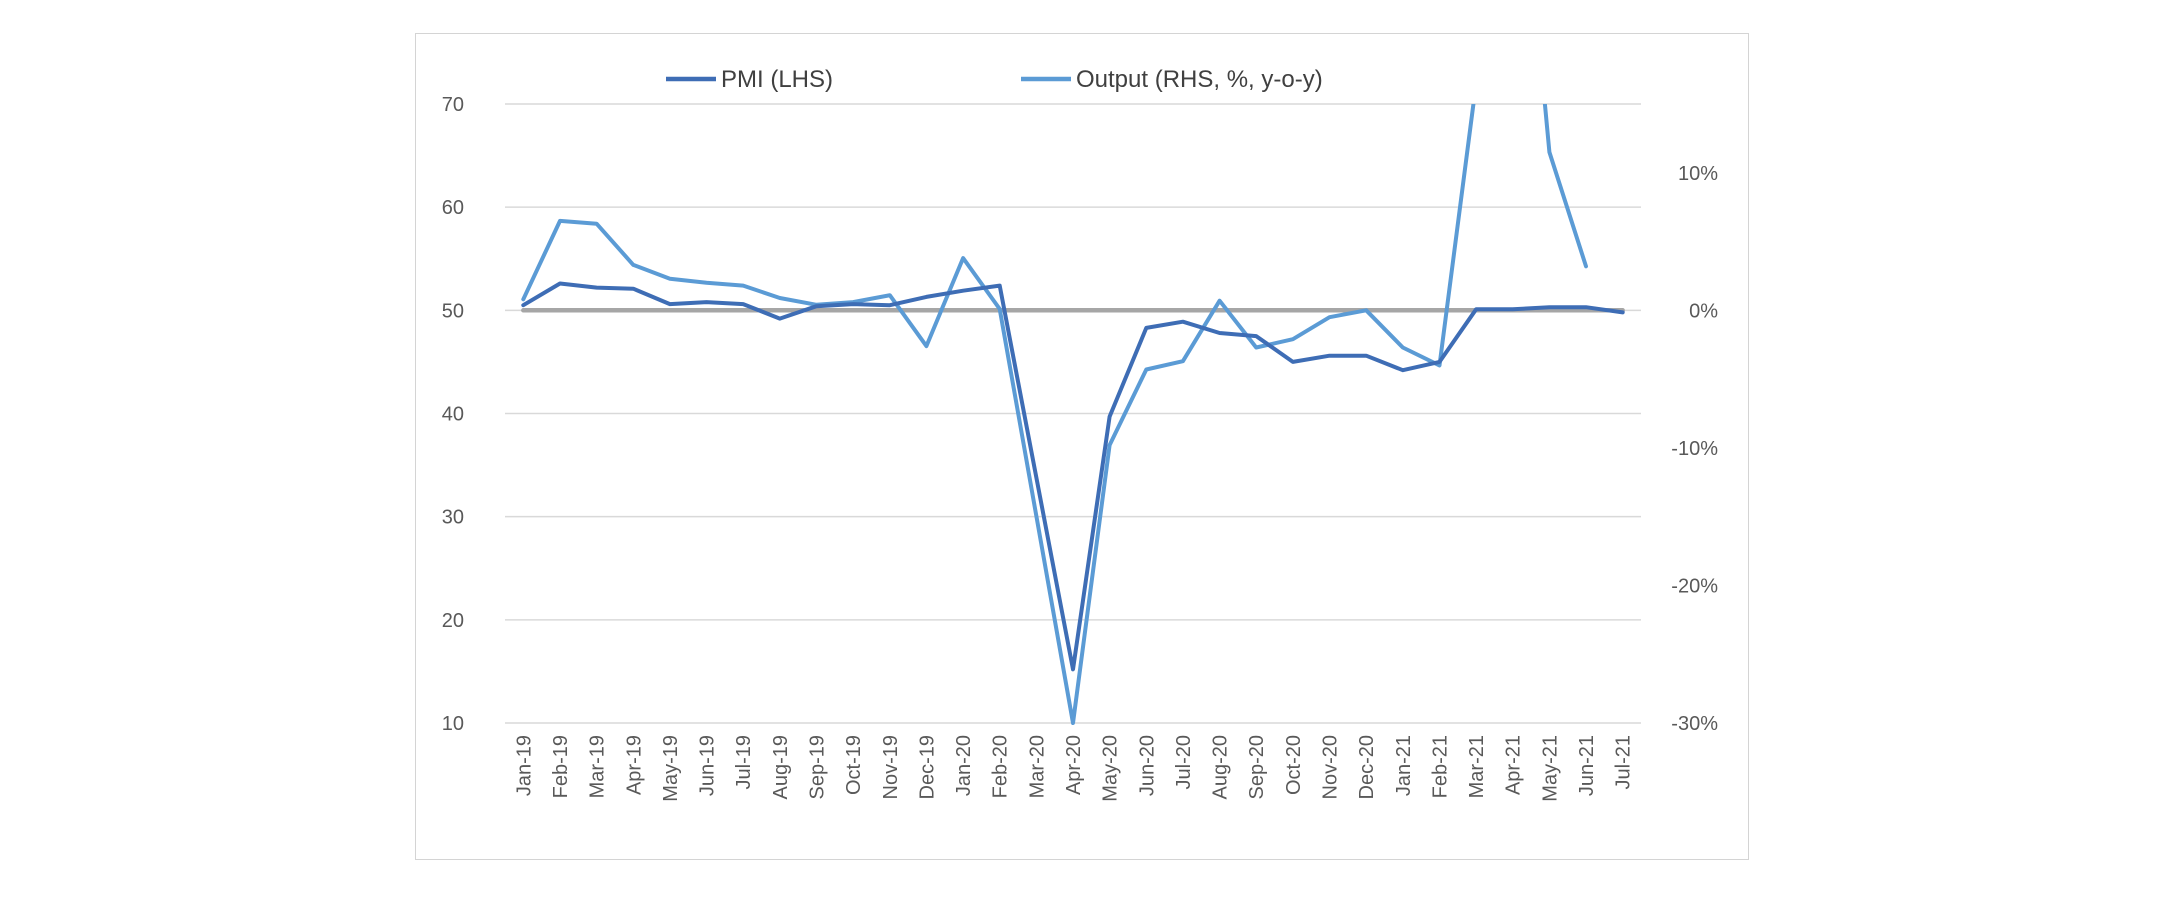 The image size is (2164, 897). What do you see at coordinates (453, 518) in the screenshot?
I see `left-tick-label: 30` at bounding box center [453, 518].